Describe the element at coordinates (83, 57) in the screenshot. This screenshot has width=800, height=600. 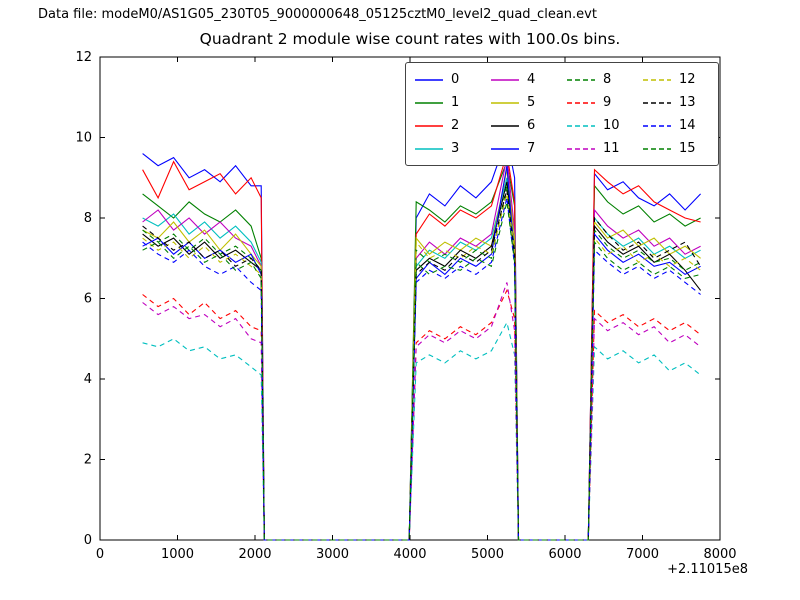
I see `y-tick-label: 12` at that location.